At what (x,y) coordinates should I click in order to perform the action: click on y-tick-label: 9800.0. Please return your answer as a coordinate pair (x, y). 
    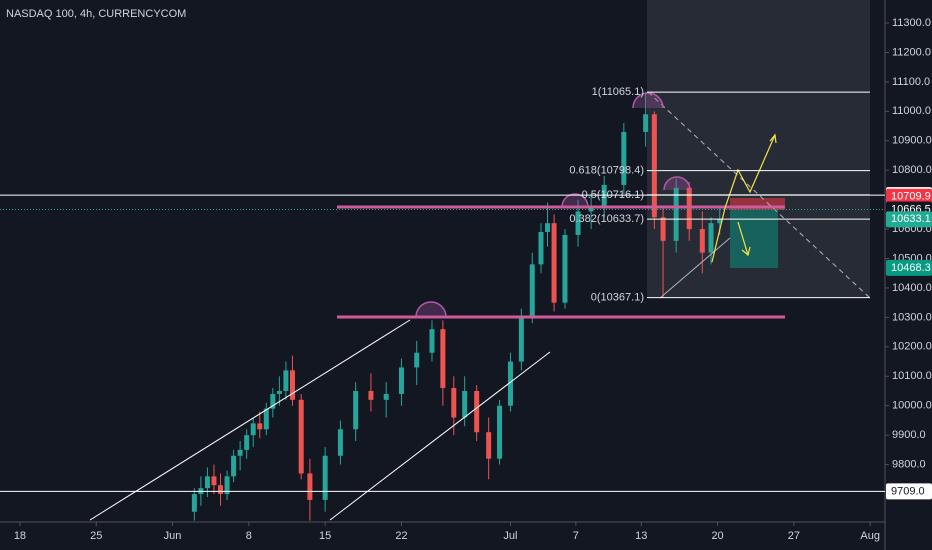
    Looking at the image, I should click on (909, 465).